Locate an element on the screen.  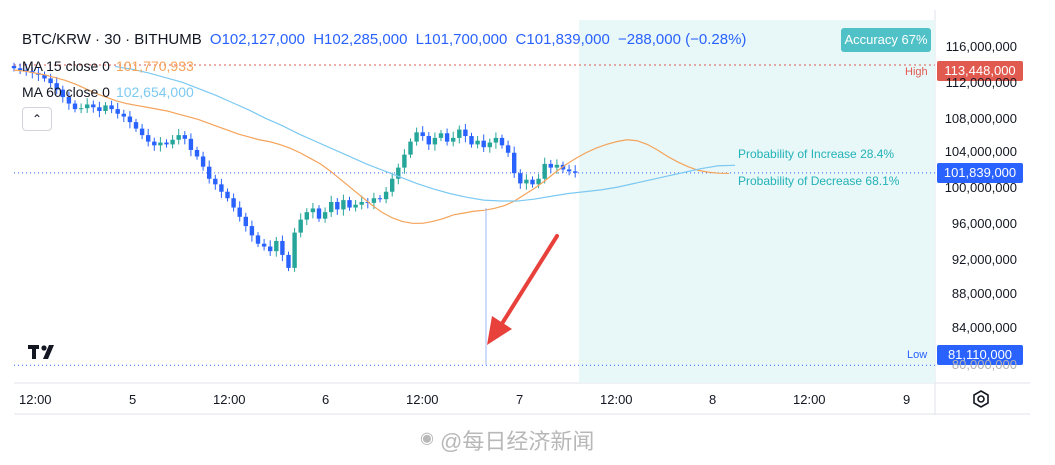
y-tick-label: 96,000,000 is located at coordinates (984, 223).